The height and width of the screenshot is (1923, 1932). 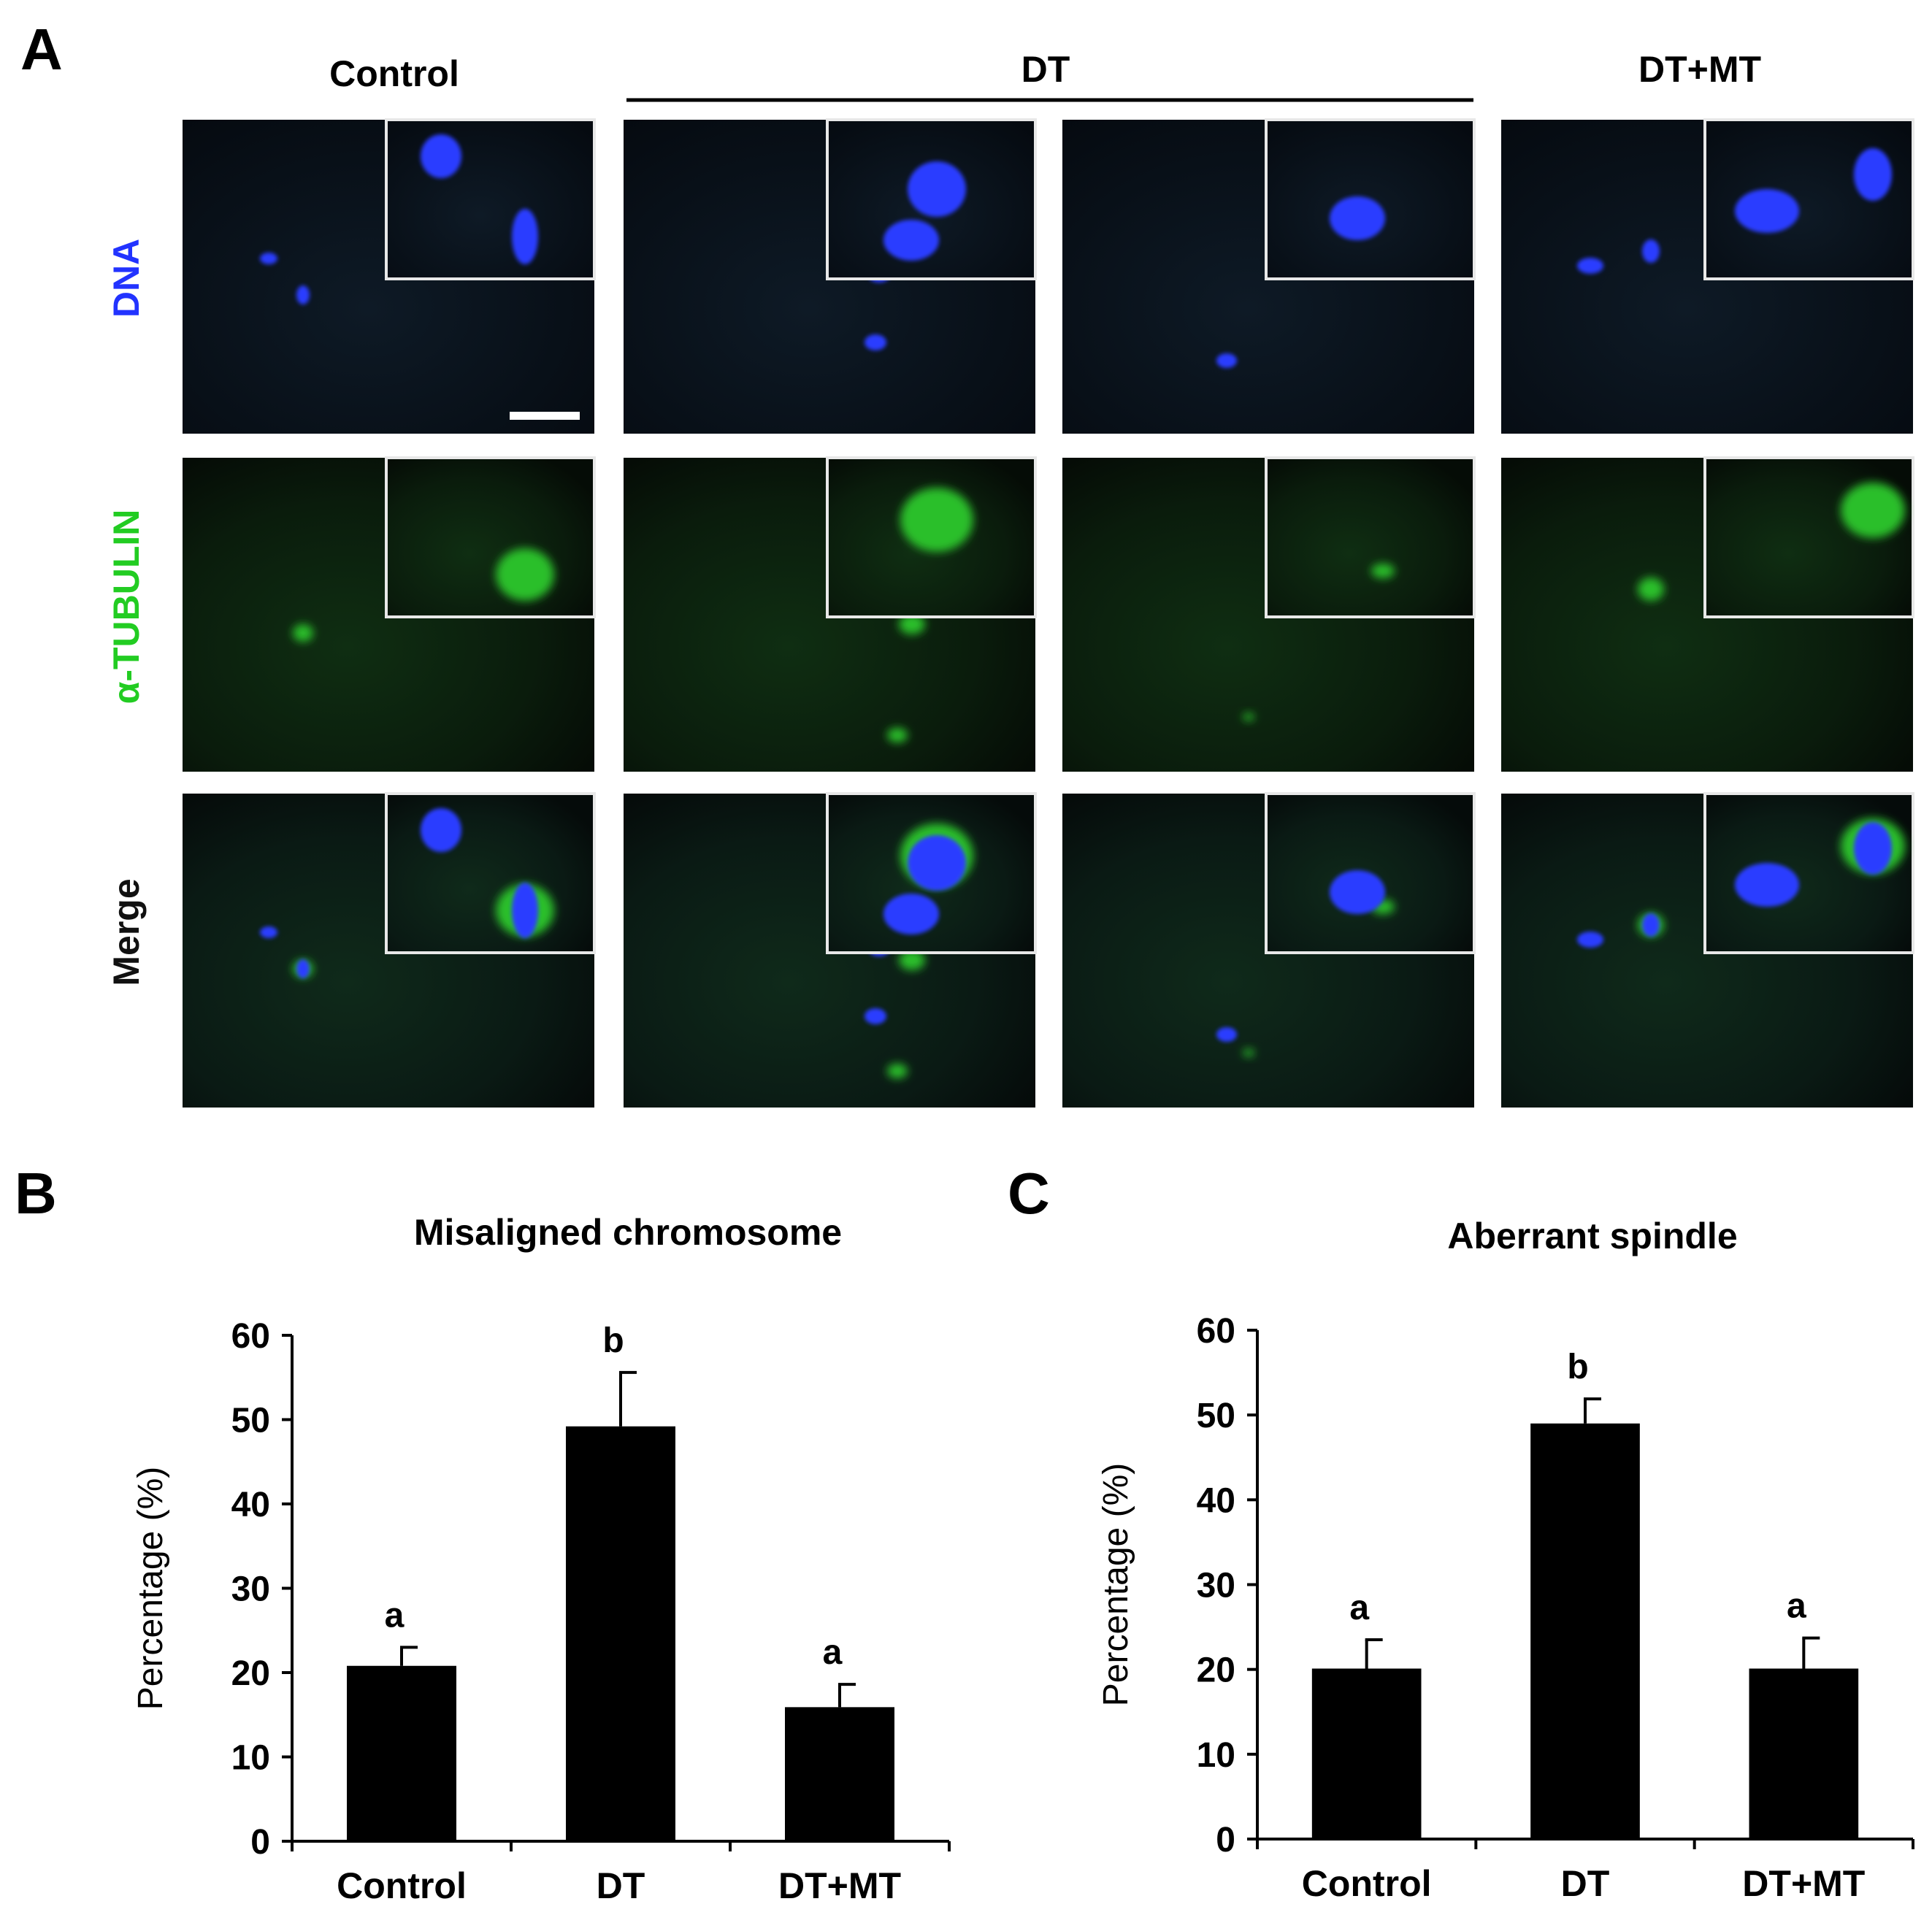 What do you see at coordinates (628, 1232) in the screenshot?
I see `chart-title: Misaligned chromosome` at bounding box center [628, 1232].